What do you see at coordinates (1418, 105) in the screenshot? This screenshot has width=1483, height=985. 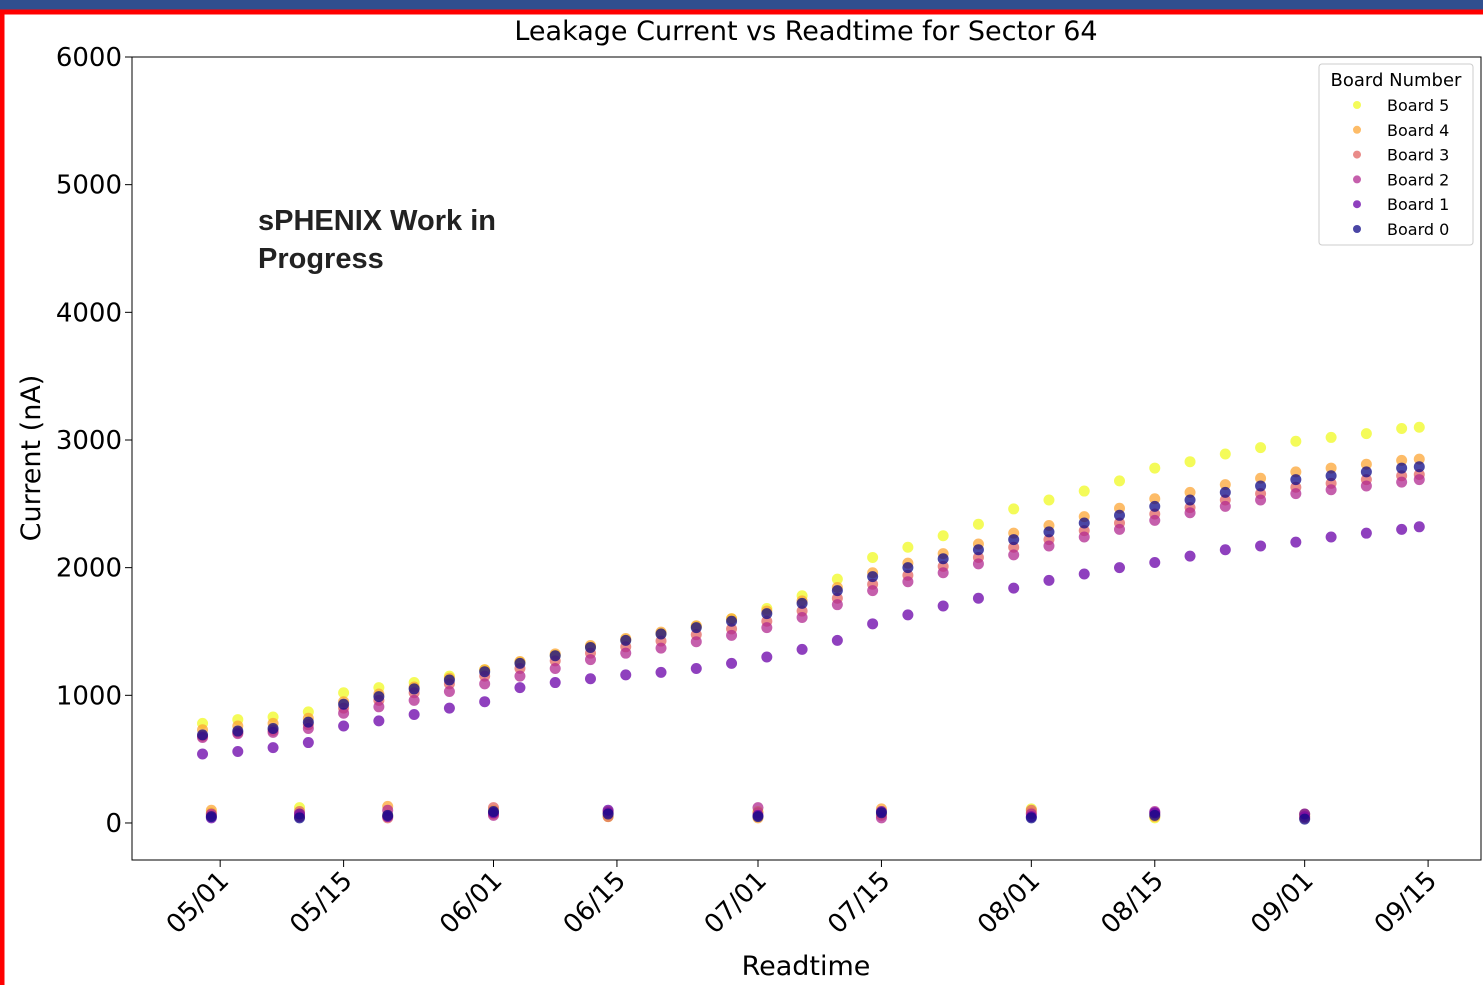 I see `legend-label: Board 5` at bounding box center [1418, 105].